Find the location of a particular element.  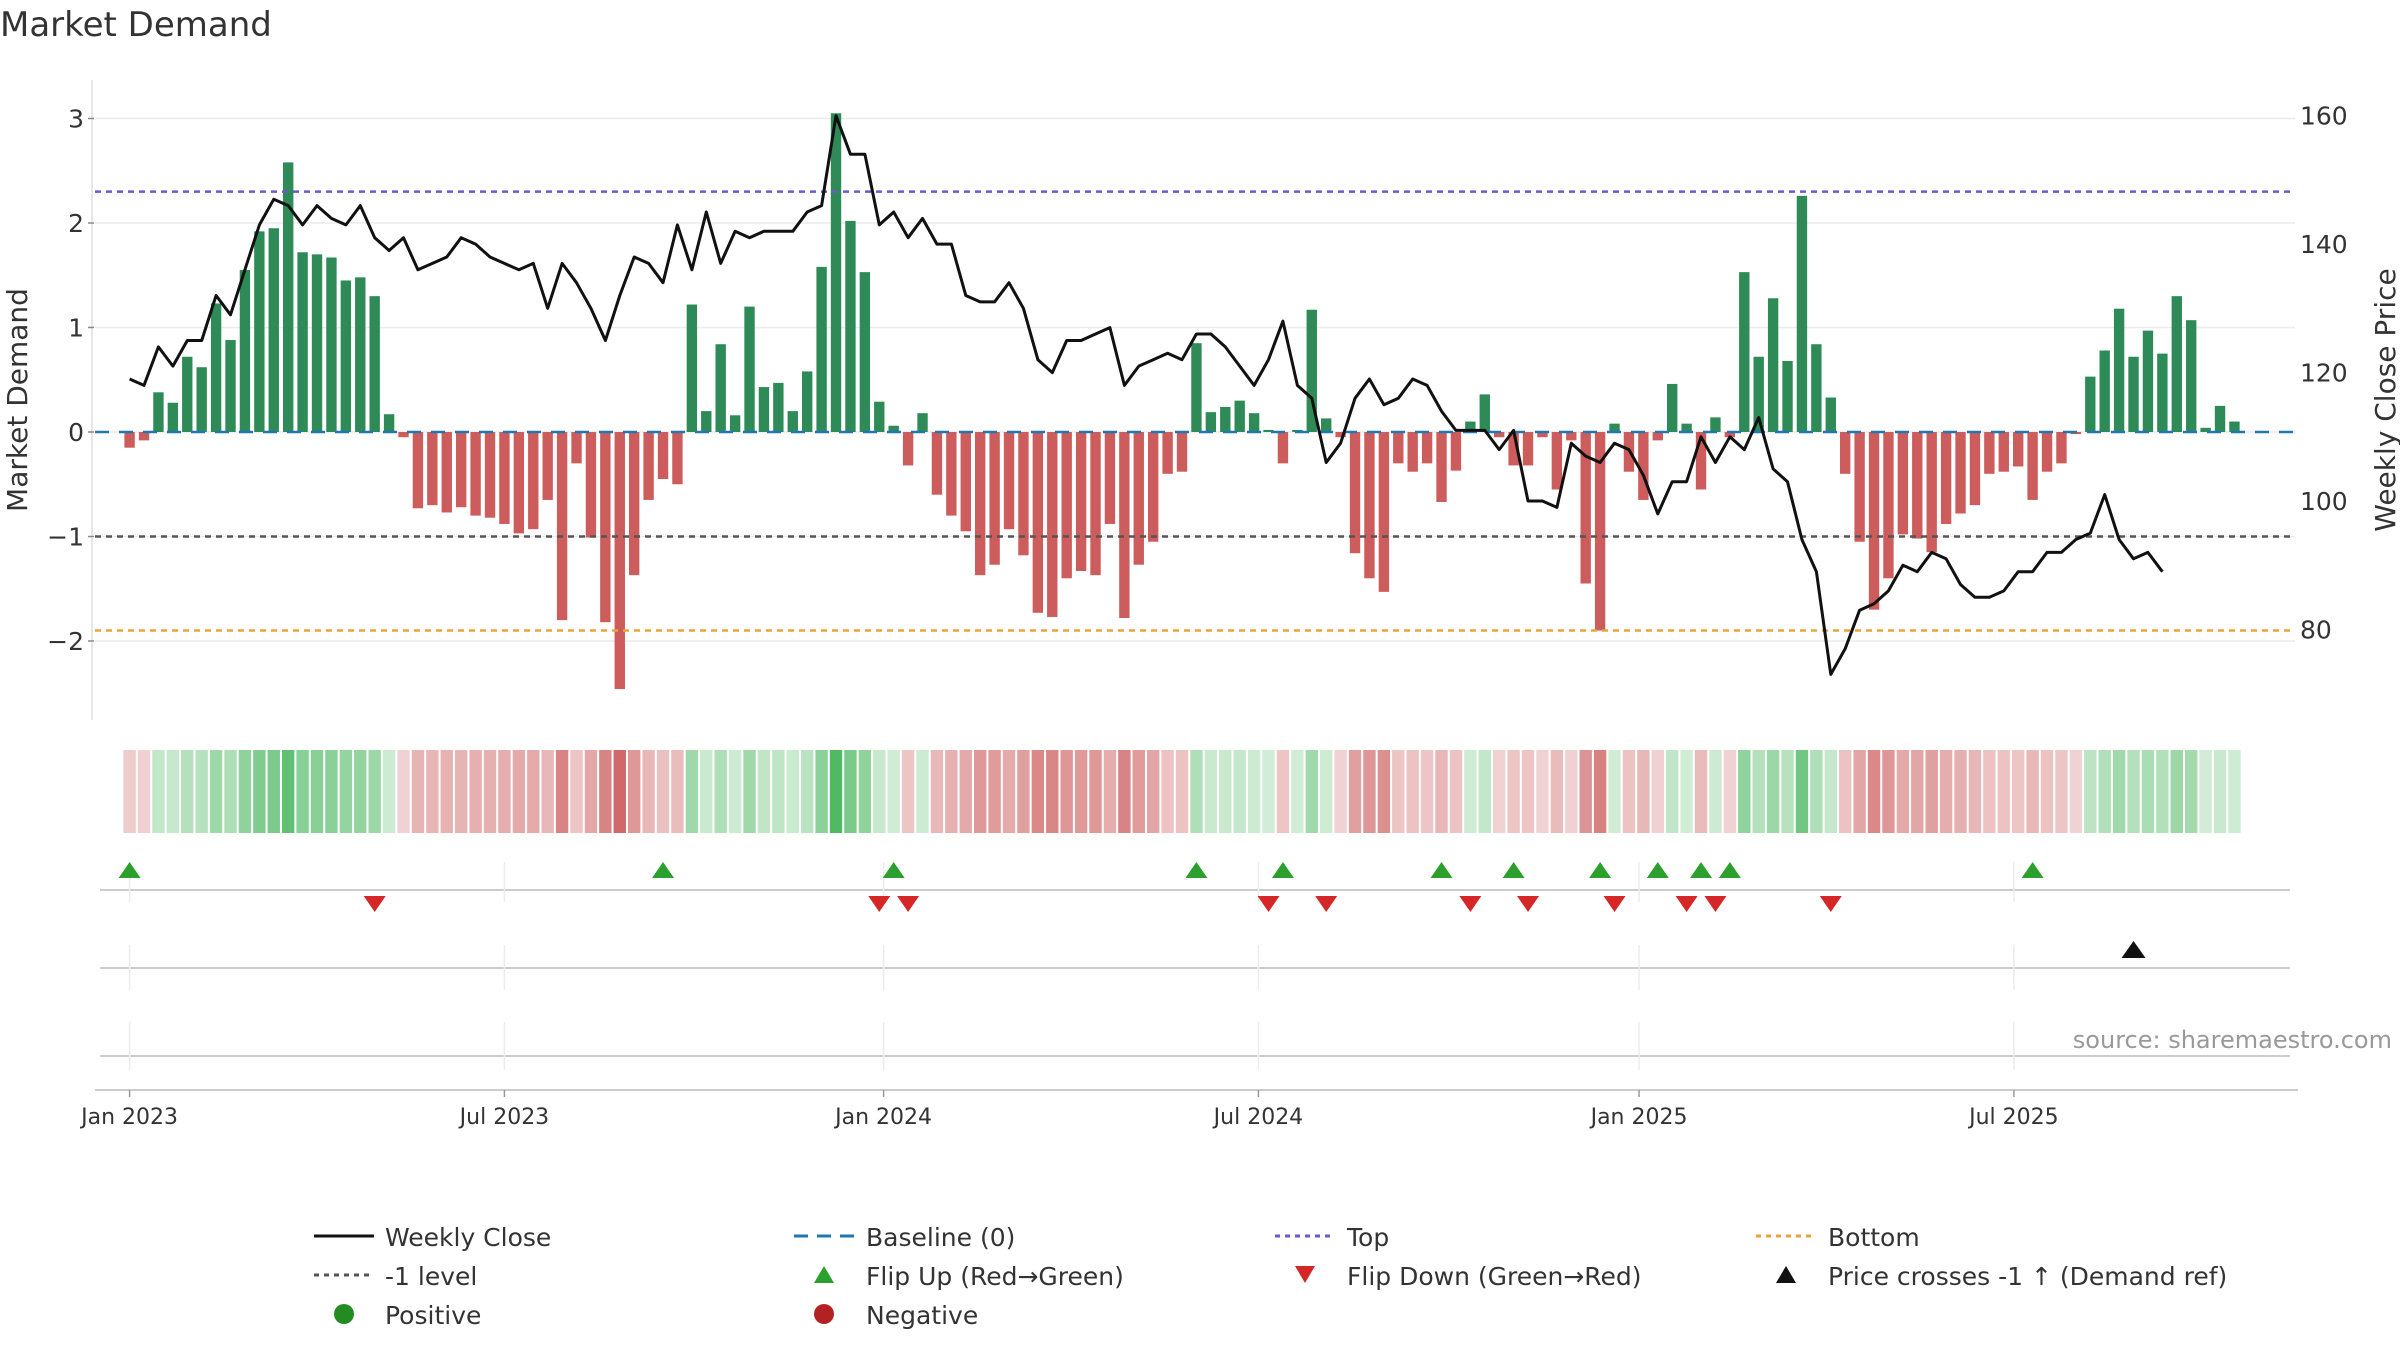

legend-price-cross: Price crosses -1 ↑ (Demand ref) is located at coordinates (2027, 1276).